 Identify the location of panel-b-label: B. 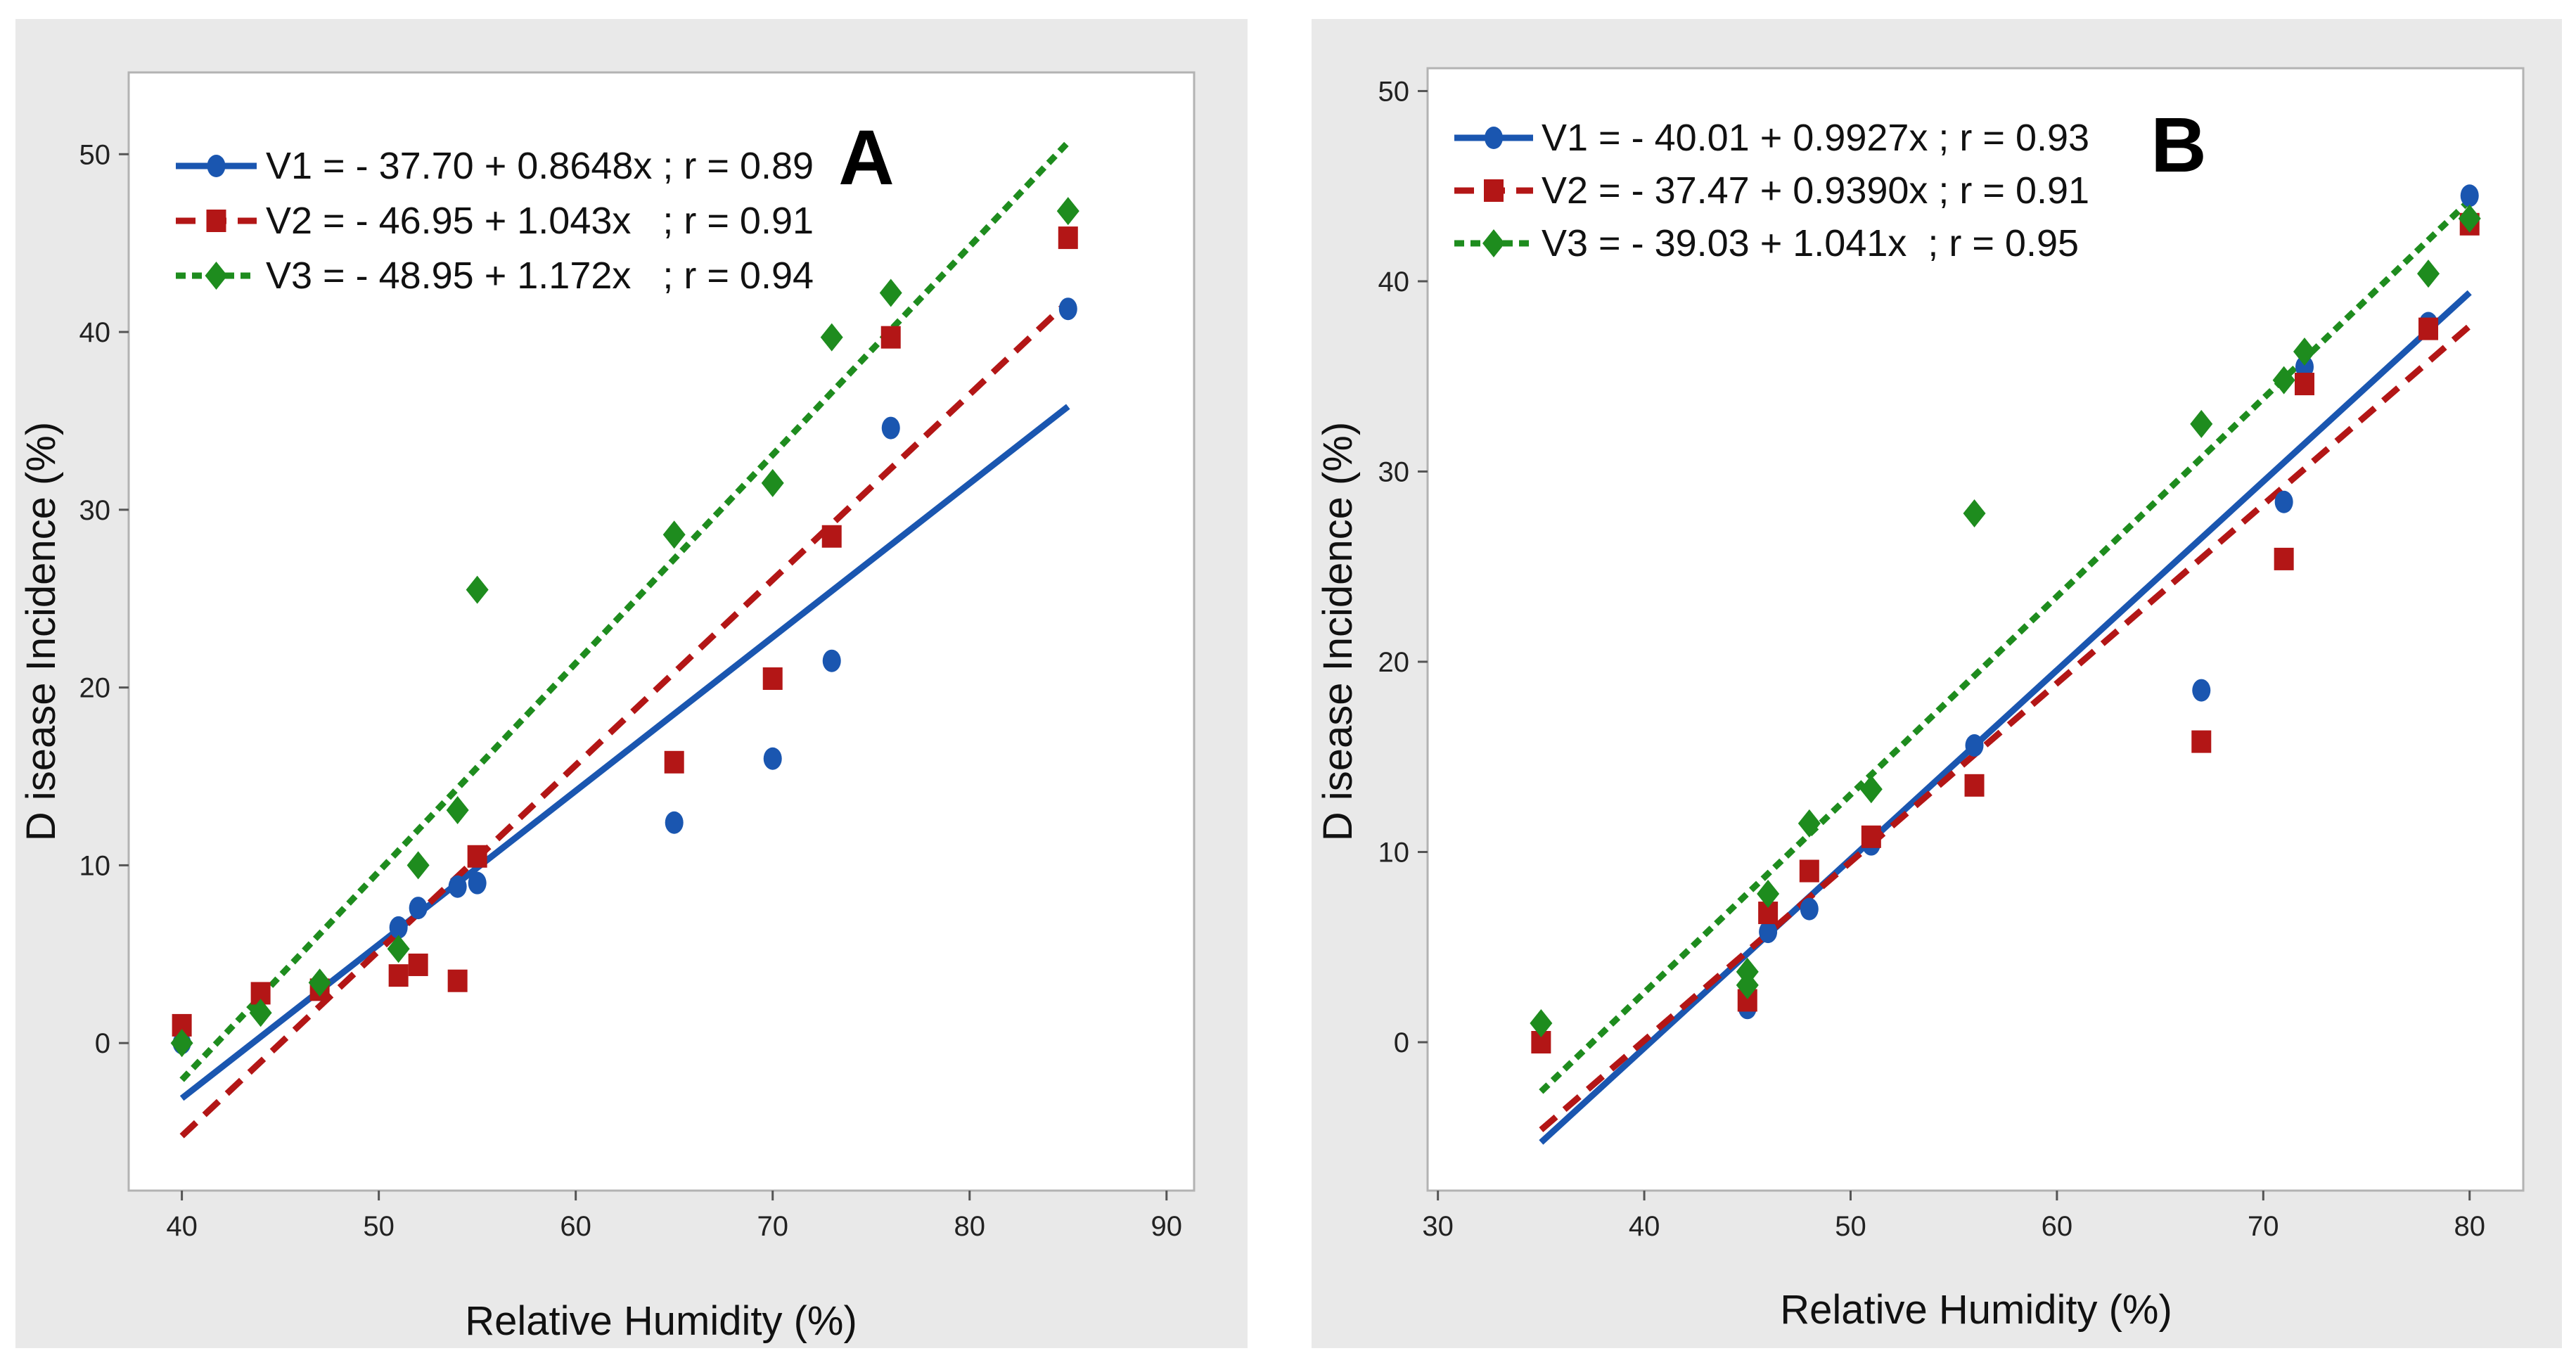
(2178, 145).